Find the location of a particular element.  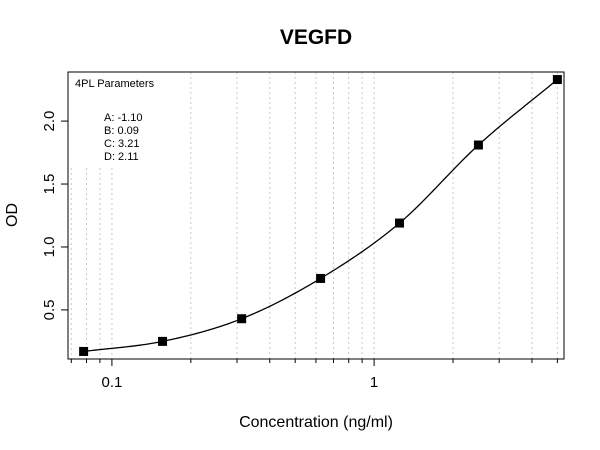

x-tick-label: 0.1 is located at coordinates (111, 382).